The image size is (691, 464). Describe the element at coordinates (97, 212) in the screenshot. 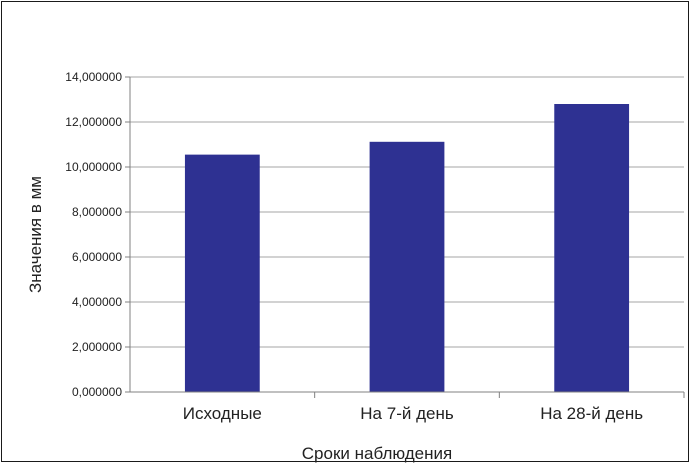

I see `y-tick-label: 8,000000` at that location.